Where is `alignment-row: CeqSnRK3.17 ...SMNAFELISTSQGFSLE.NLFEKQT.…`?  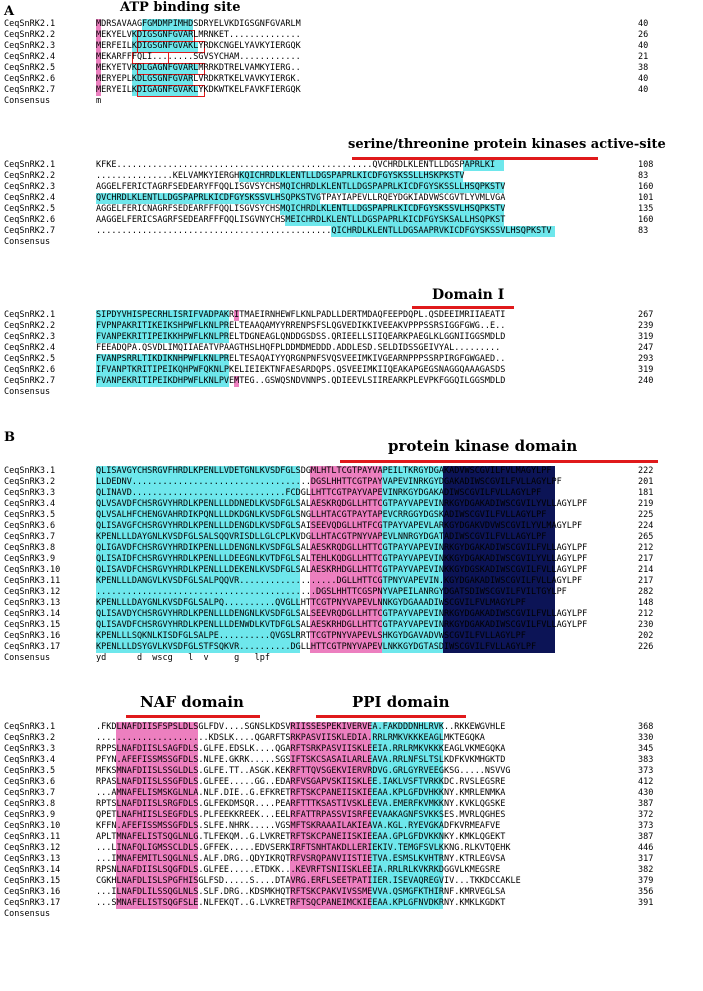
alignment-row: CeqSnRK3.17 ...SMNAFELISTSQGFSLE.NLFEKQT.… is located at coordinates (328, 903).